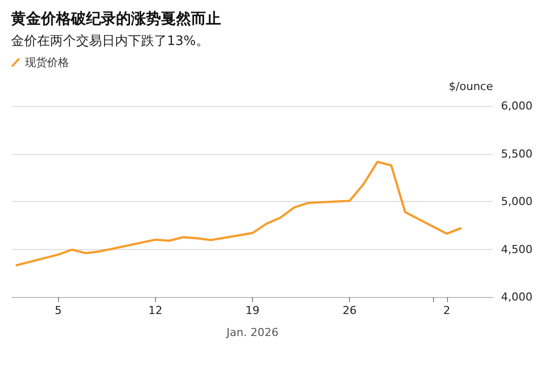  I want to click on legend-label: 现货价格, so click(47, 62).